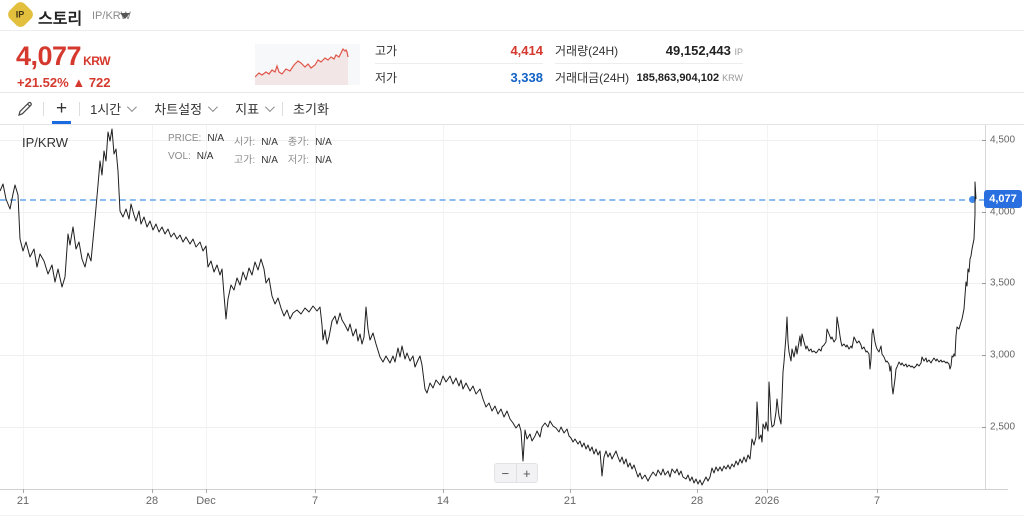 The height and width of the screenshot is (516, 1024). What do you see at coordinates (269, 160) in the screenshot?
I see `legend-high-value: N/A` at bounding box center [269, 160].